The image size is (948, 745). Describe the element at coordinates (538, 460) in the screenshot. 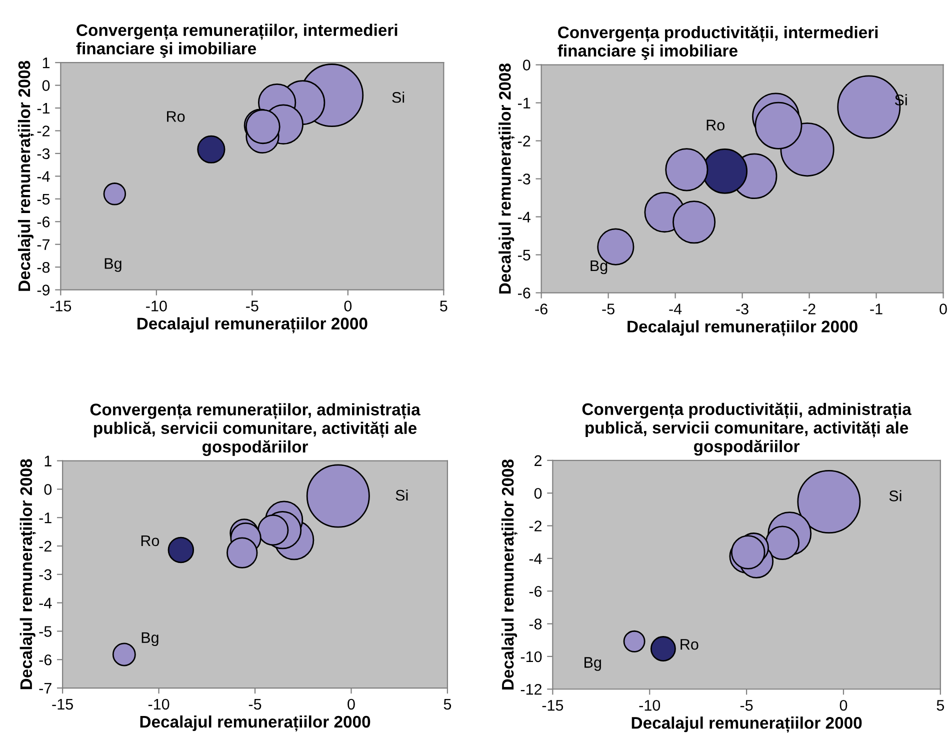

I see `y-tick-label: 2` at that location.